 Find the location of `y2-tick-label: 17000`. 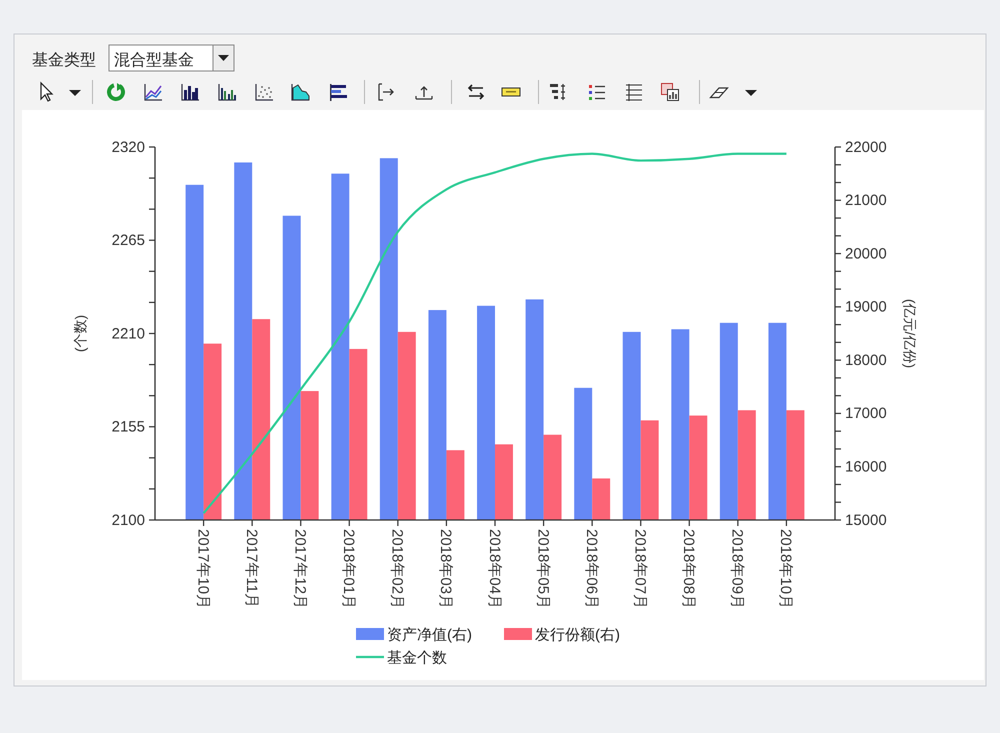

y2-tick-label: 17000 is located at coordinates (866, 413).